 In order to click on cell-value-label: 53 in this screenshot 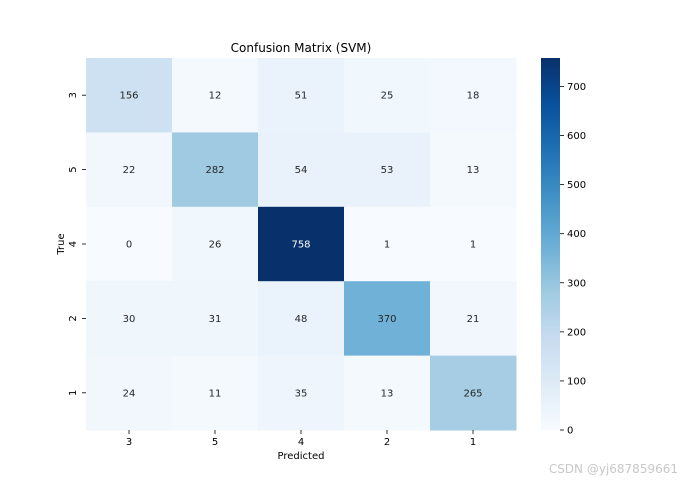, I will do `click(387, 170)`.